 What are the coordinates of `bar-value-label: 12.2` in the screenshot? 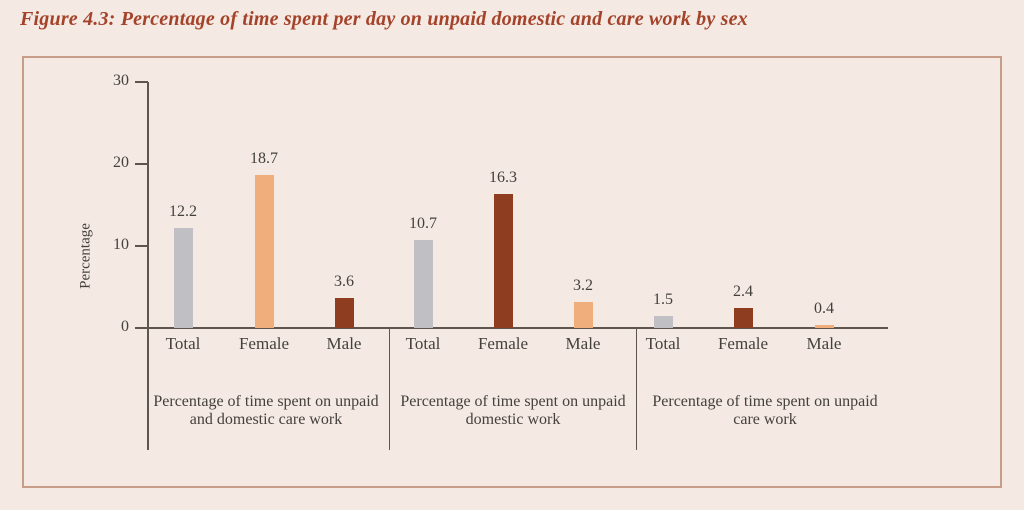 It's located at (183, 211).